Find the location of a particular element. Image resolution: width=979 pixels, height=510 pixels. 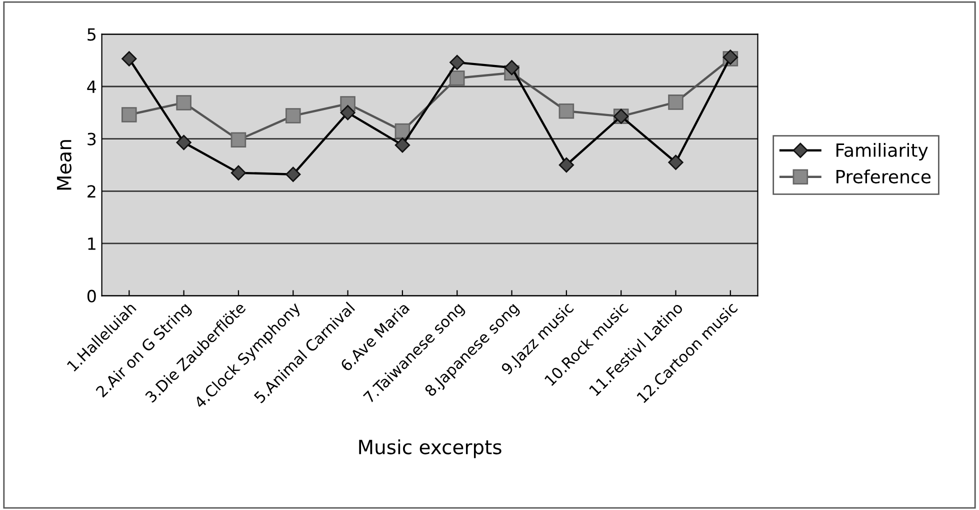

legend-label: Preference is located at coordinates (883, 177).